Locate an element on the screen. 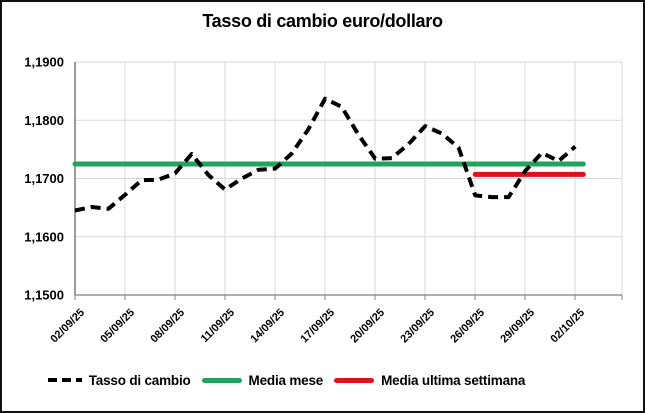 The width and height of the screenshot is (645, 413). chart-title: Tasso di cambio euro/dollaro is located at coordinates (322, 21).